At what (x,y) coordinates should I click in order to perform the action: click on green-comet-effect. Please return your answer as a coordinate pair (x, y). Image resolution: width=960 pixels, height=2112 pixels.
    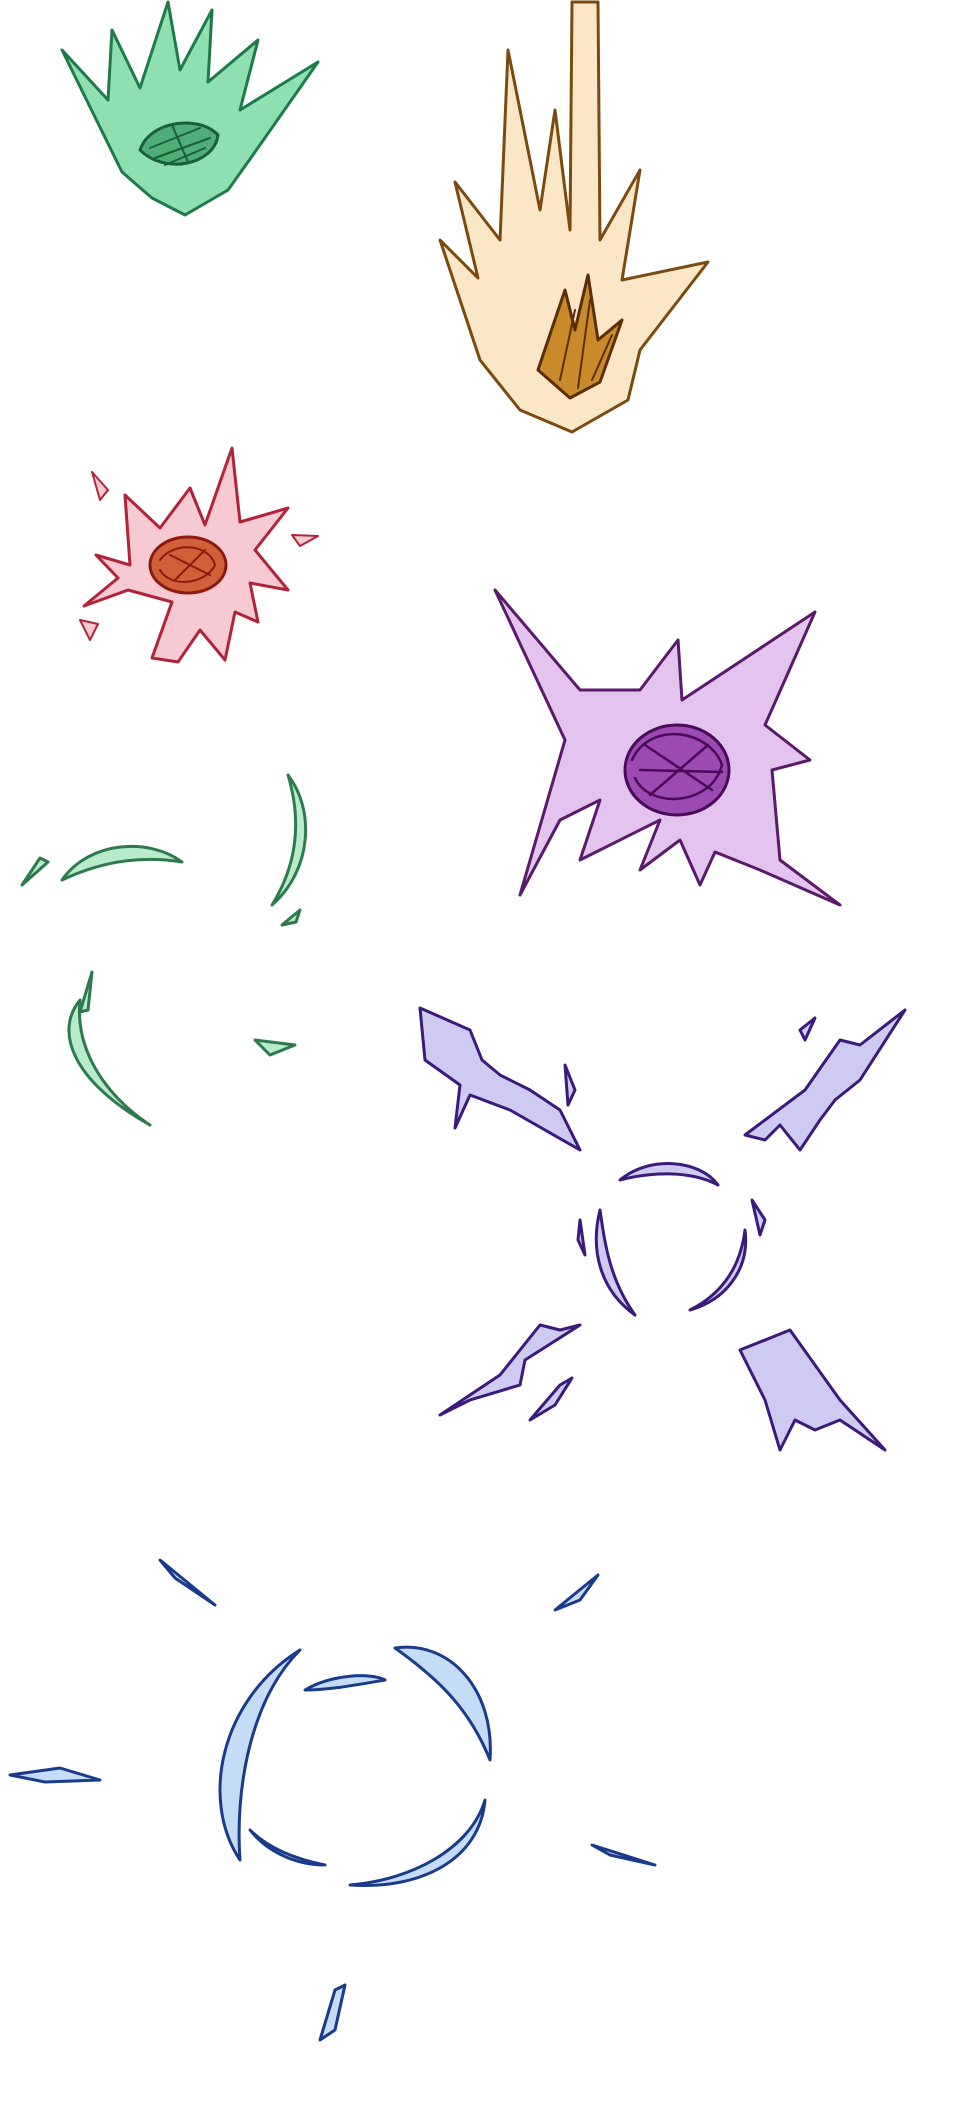
    Looking at the image, I should click on (190, 108).